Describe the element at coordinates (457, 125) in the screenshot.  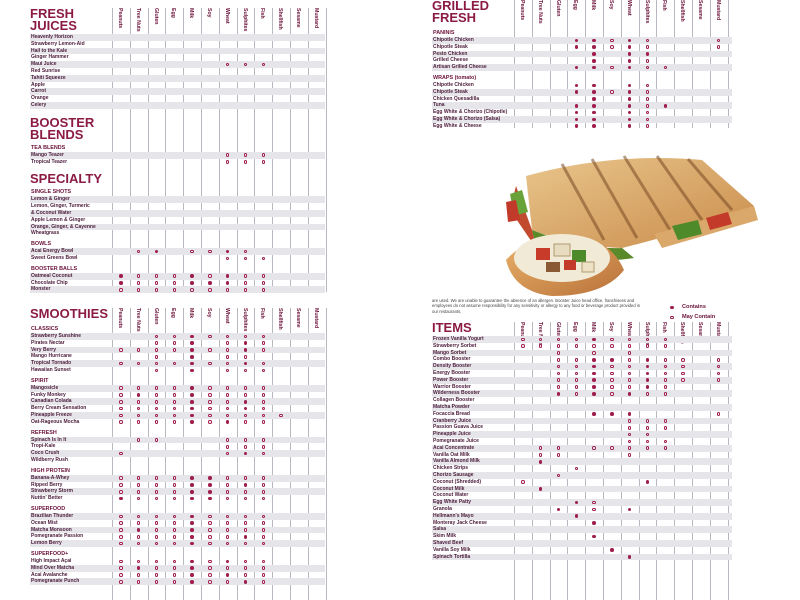
I see `item-name: Egg White & Cheese` at that location.